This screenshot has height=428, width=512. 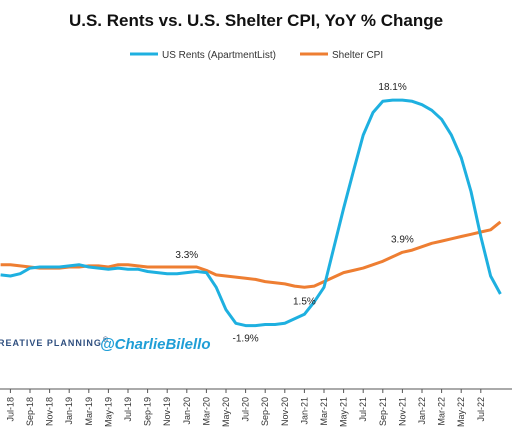 I want to click on watermark-company-name: REATIVE PLANNING, so click(x=51, y=343).